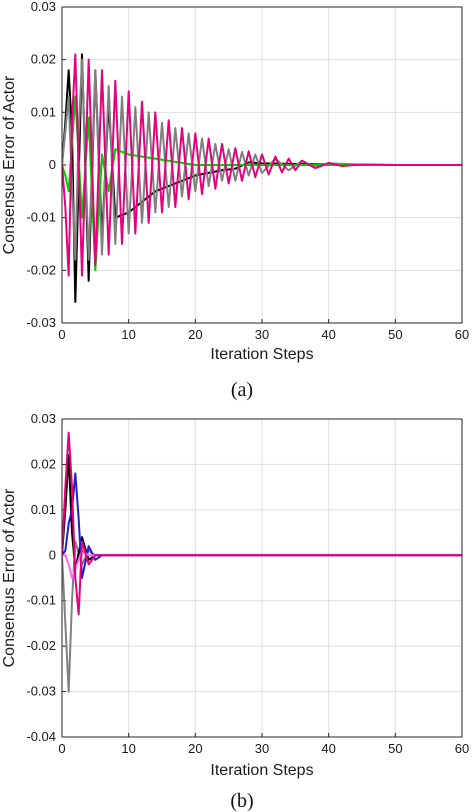 Image resolution: width=472 pixels, height=812 pixels. Describe the element at coordinates (41, 736) in the screenshot. I see `y-tick-label: -0.04` at that location.